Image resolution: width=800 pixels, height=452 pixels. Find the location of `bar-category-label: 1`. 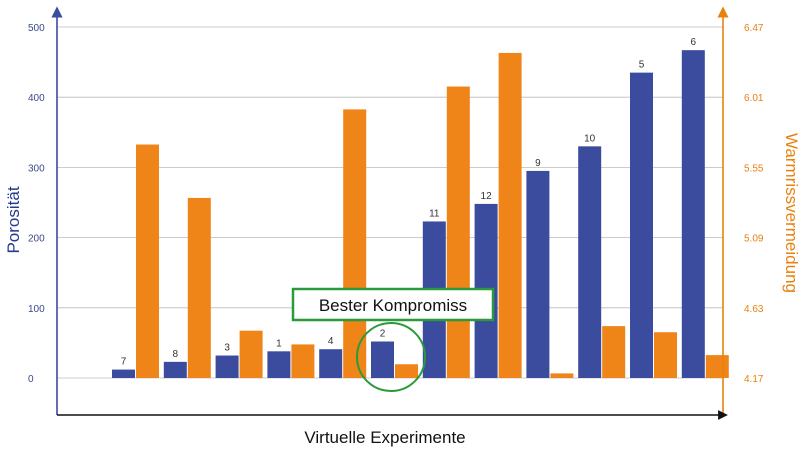

bar-category-label: 1 is located at coordinates (279, 343).